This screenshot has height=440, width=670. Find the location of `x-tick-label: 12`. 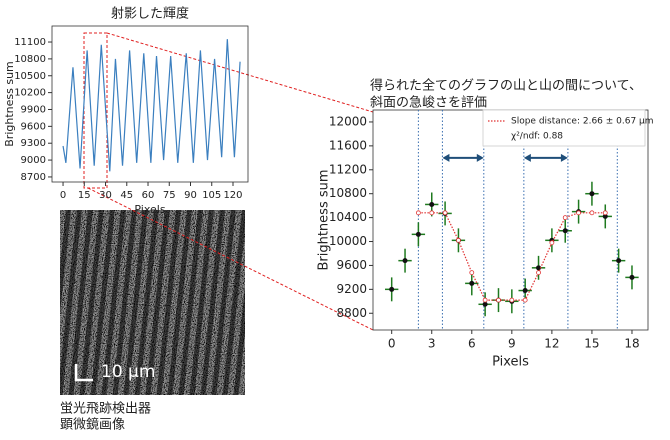

x-tick-label: 12 is located at coordinates (551, 344).